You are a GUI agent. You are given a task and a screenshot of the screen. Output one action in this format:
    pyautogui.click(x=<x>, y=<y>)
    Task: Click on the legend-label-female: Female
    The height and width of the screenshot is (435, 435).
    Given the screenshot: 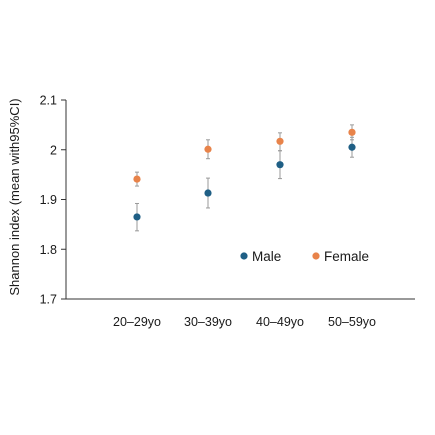 What is the action you would take?
    pyautogui.click(x=346, y=256)
    